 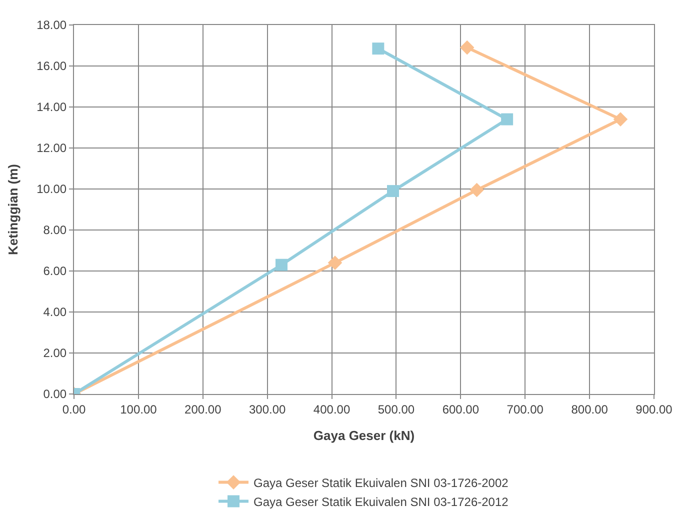 What do you see at coordinates (267, 409) in the screenshot?
I see `x-tick-label: 300.00` at bounding box center [267, 409].